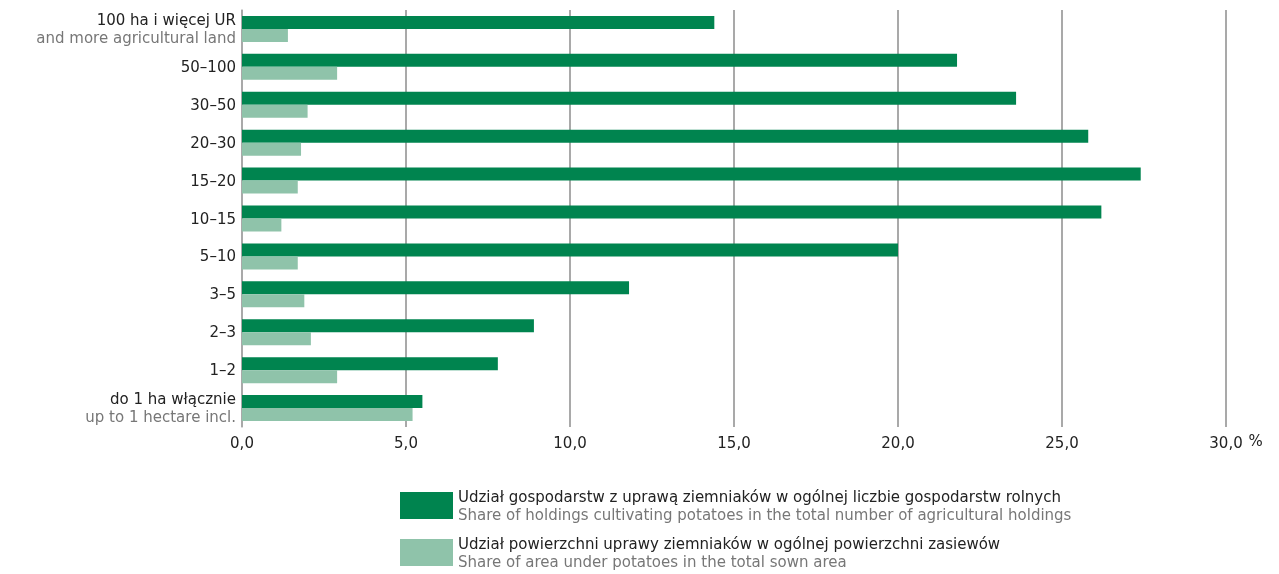  What do you see at coordinates (406, 442) in the screenshot?
I see `x-tick-label: 5,0` at bounding box center [406, 442].